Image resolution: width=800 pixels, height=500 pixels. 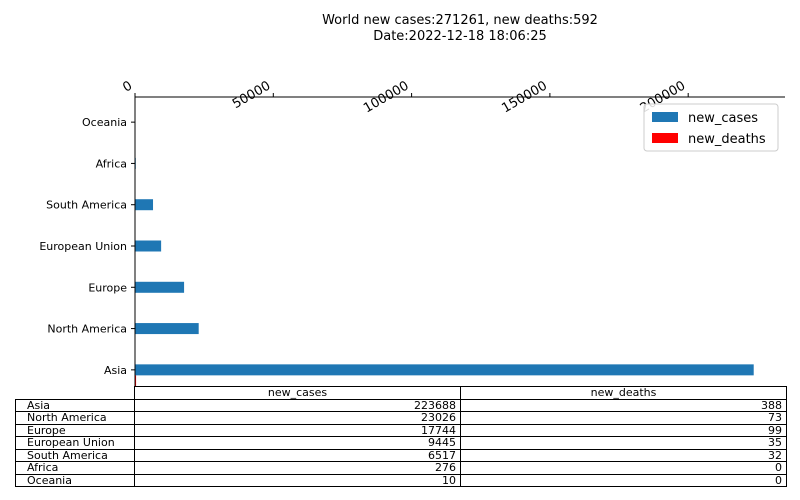 I want to click on table-row-label: Africa, so click(x=75, y=468).